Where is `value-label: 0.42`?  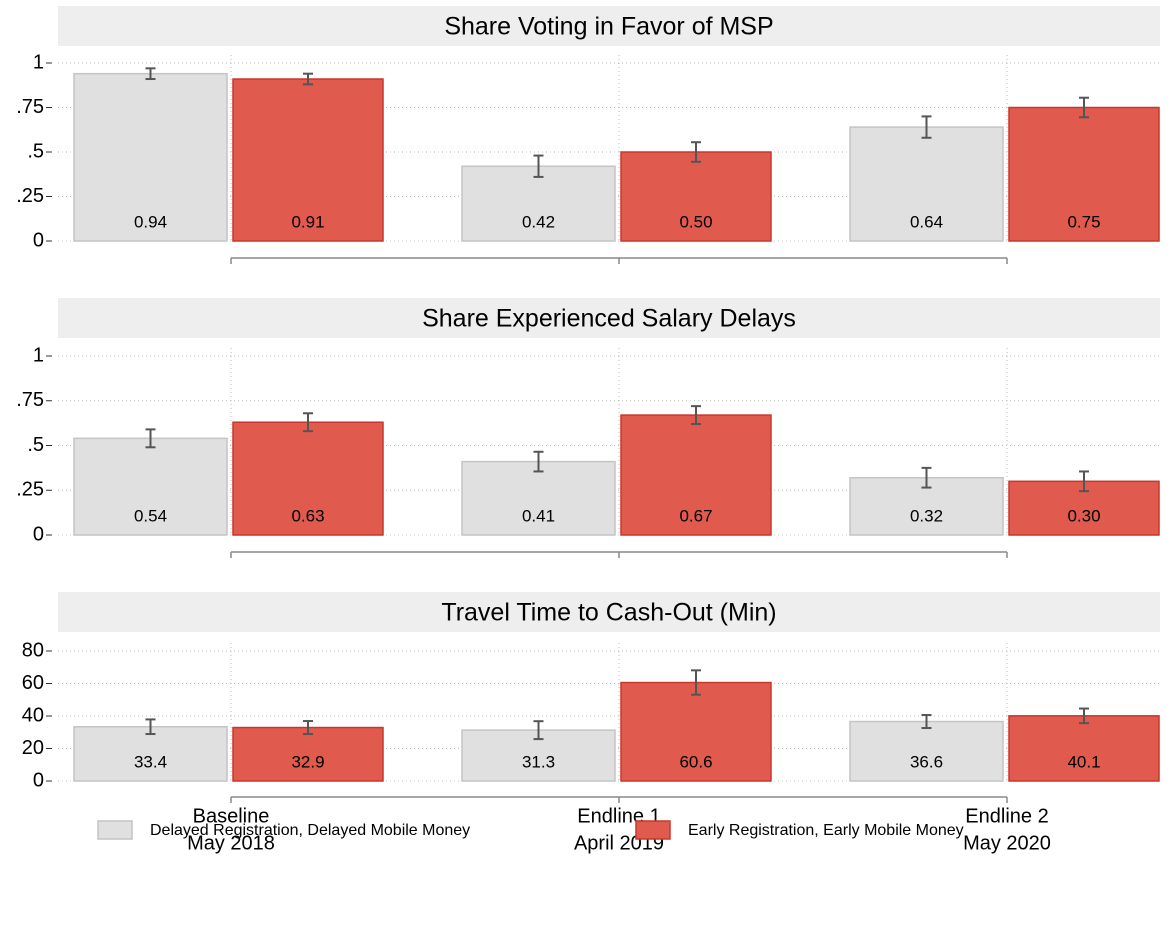
value-label: 0.42 is located at coordinates (538, 221).